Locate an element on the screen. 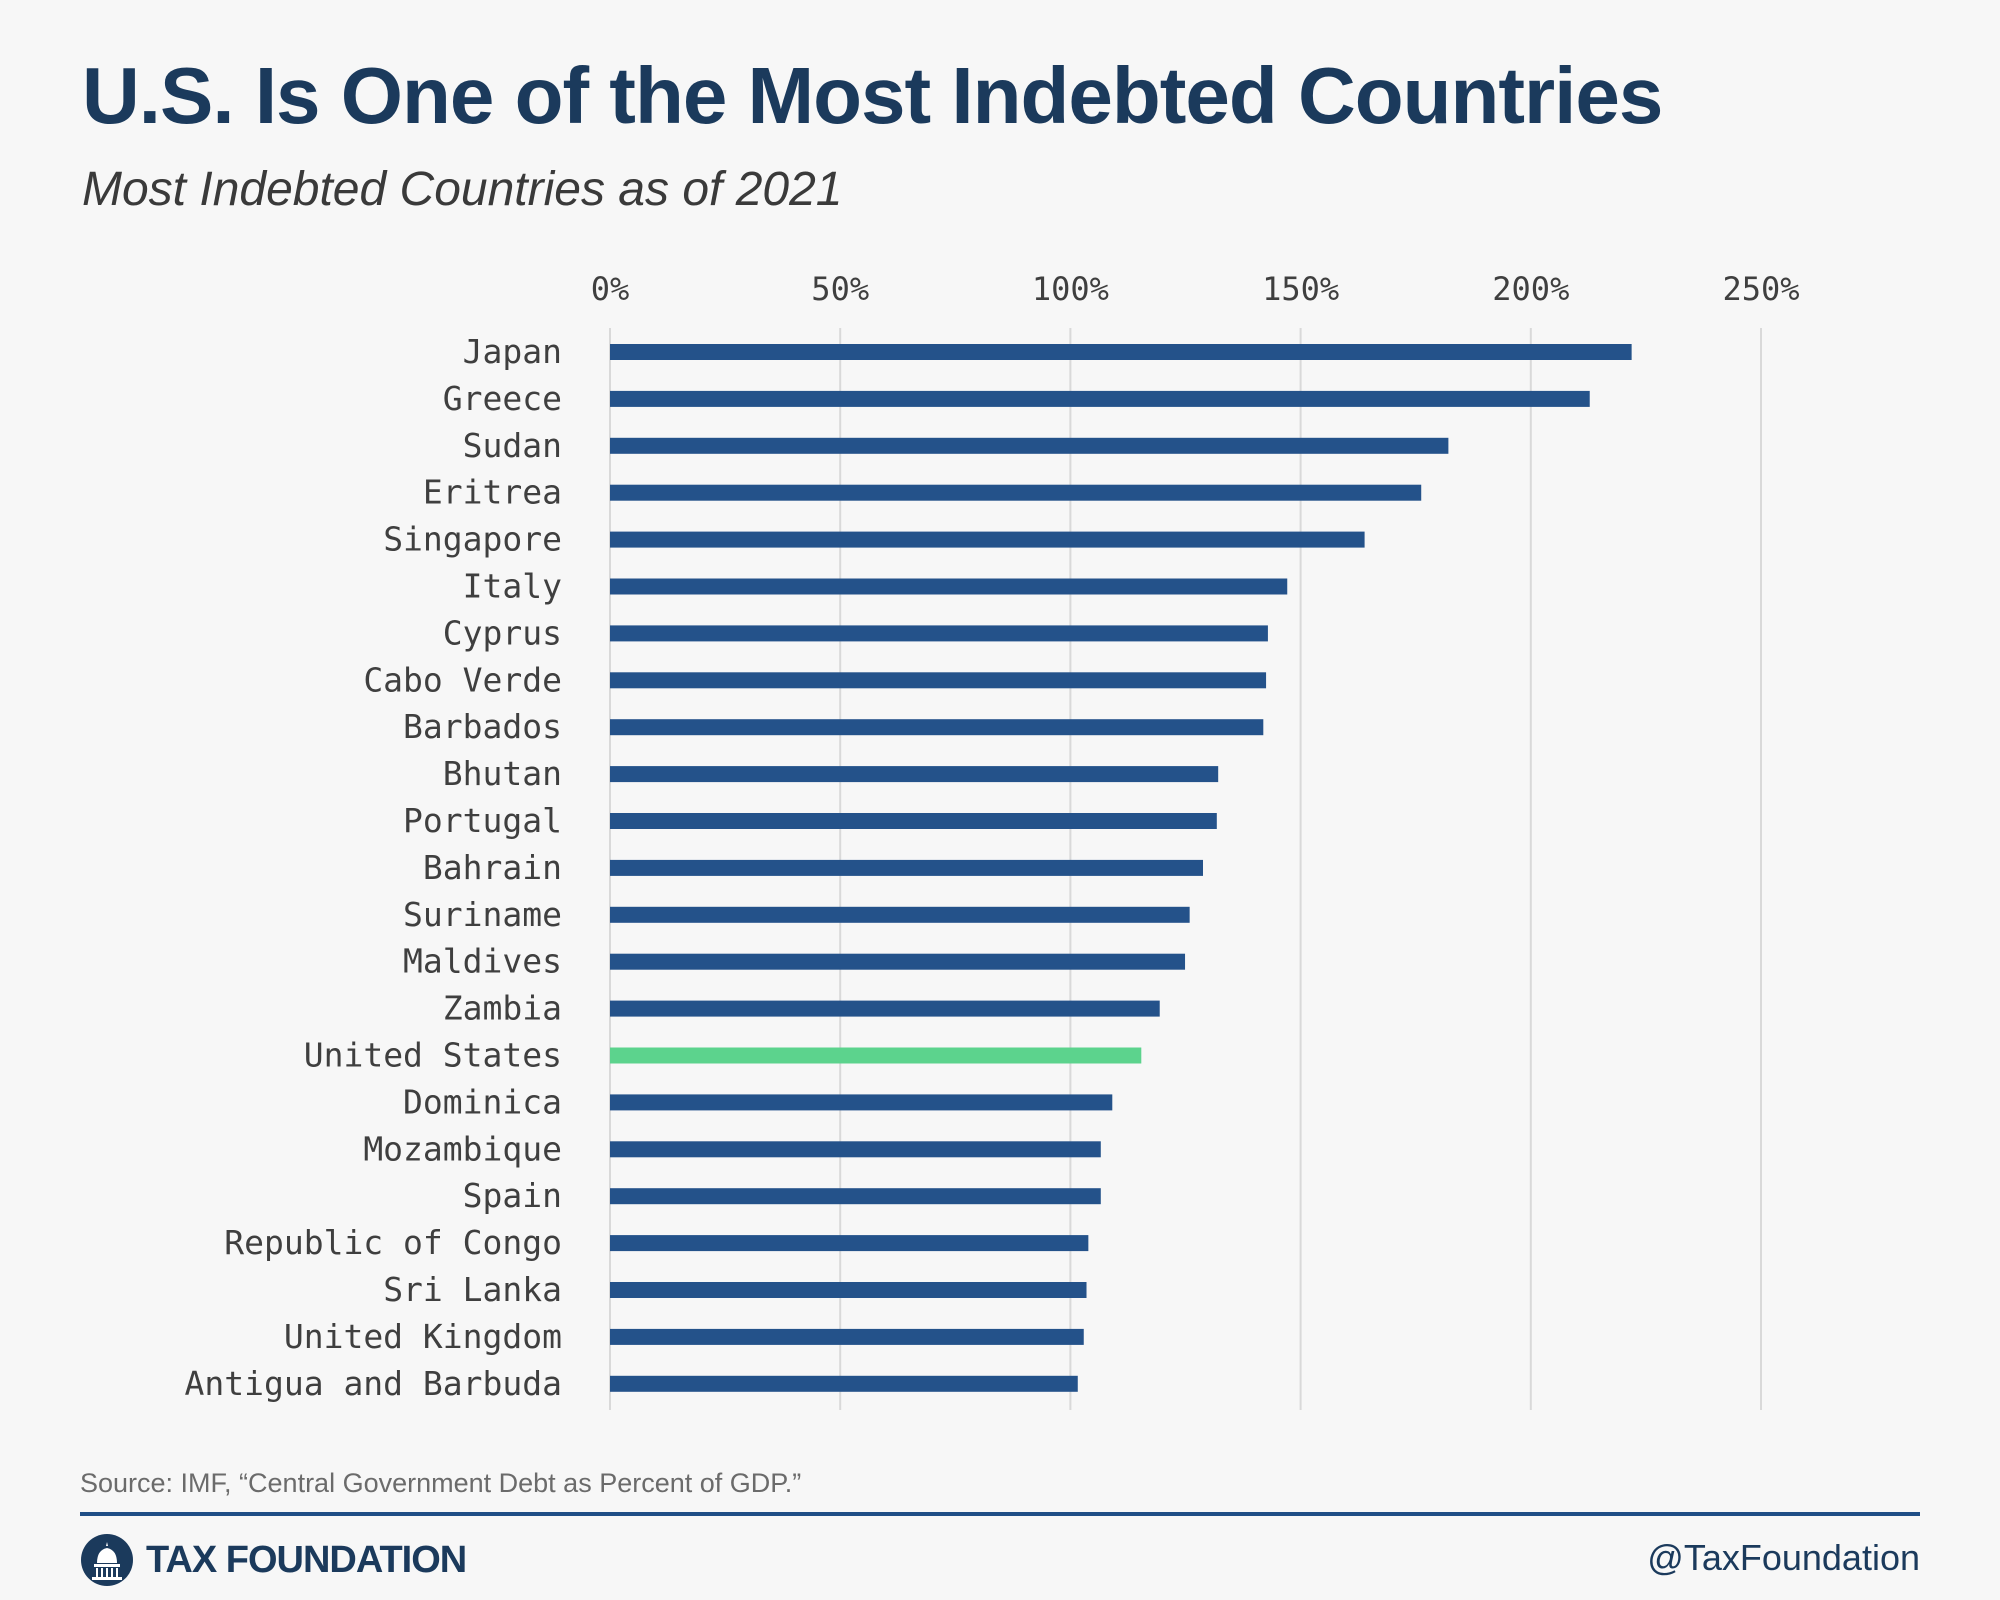  category-label: Mozambique is located at coordinates (462, 1148).